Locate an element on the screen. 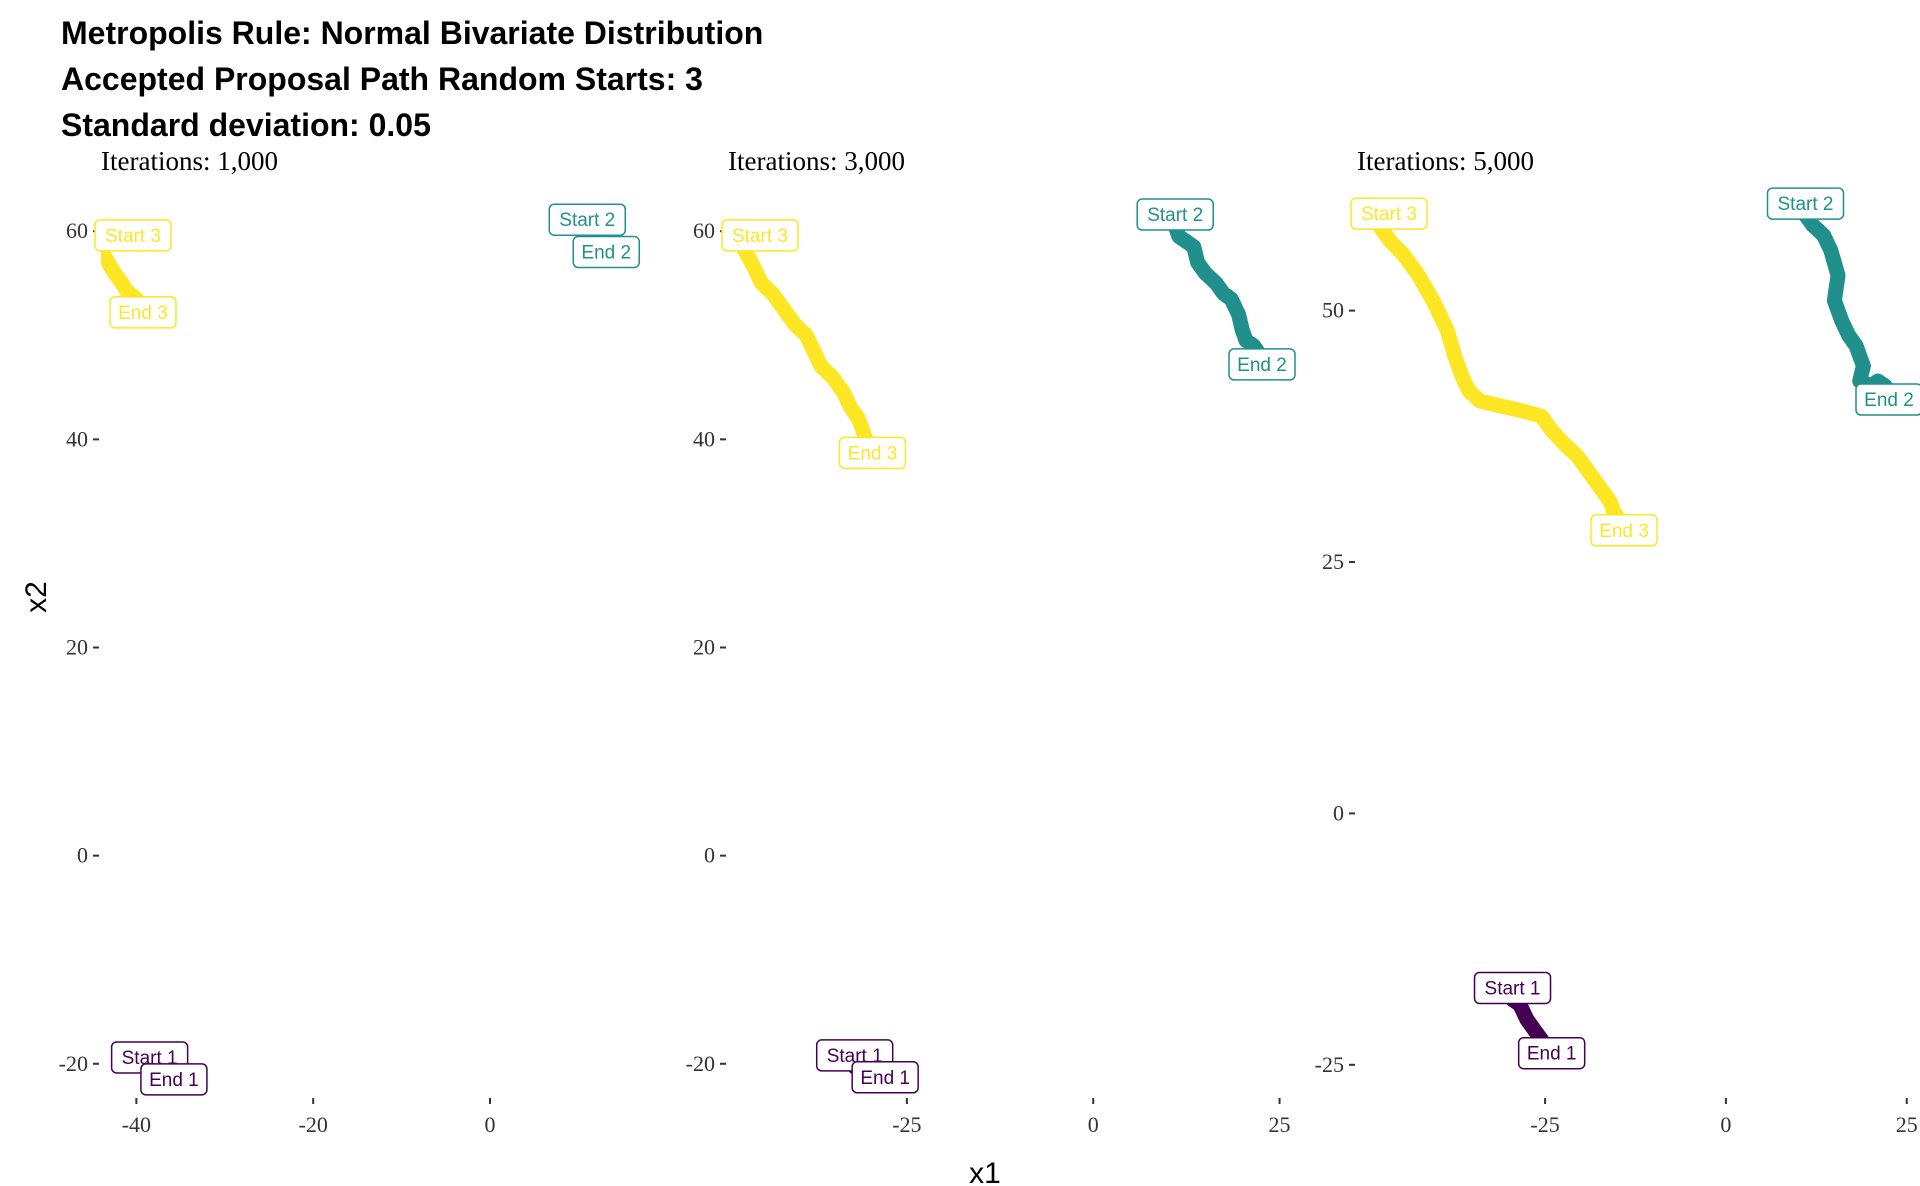 This screenshot has height=1186, width=1920. label-text: Start 1 is located at coordinates (1513, 988).